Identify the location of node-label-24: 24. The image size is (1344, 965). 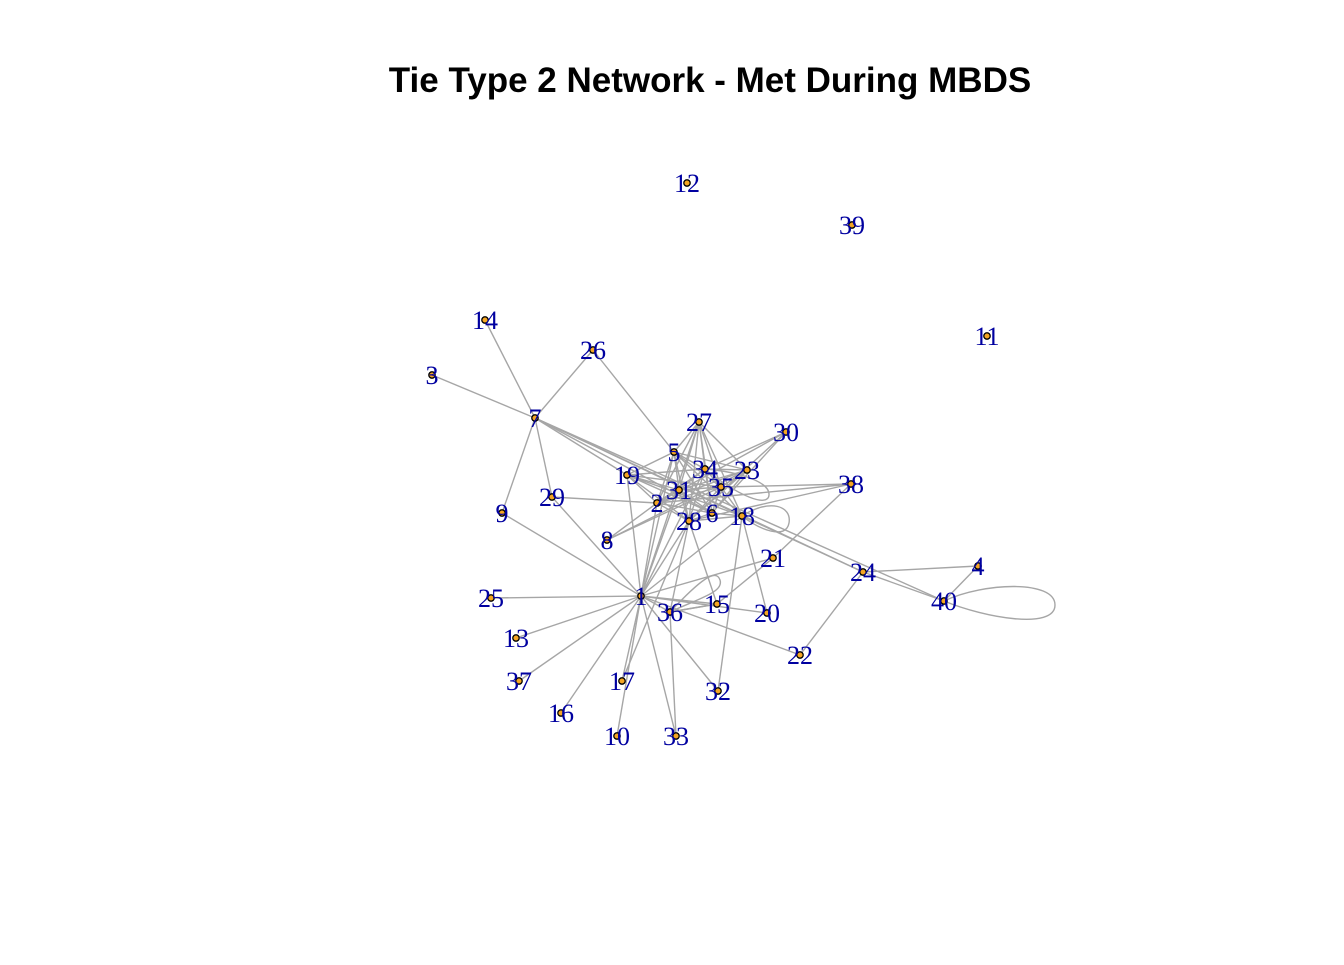
(863, 572).